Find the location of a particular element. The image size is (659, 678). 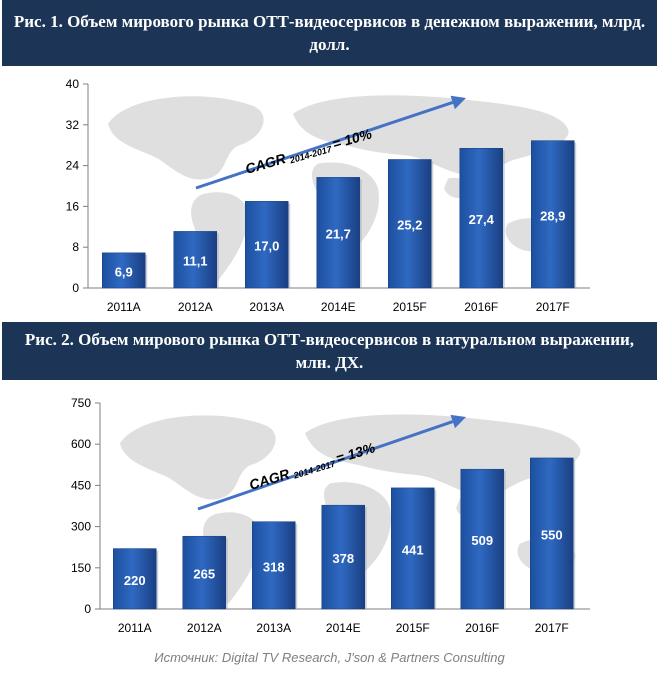

bar-value-label: 17,0 is located at coordinates (266, 246).